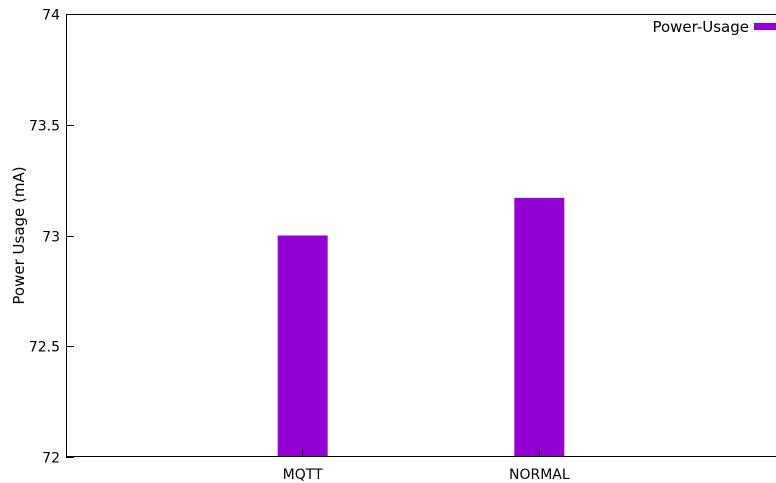  What do you see at coordinates (19, 235) in the screenshot?
I see `y-axis-title: Power Usage (mA)` at bounding box center [19, 235].